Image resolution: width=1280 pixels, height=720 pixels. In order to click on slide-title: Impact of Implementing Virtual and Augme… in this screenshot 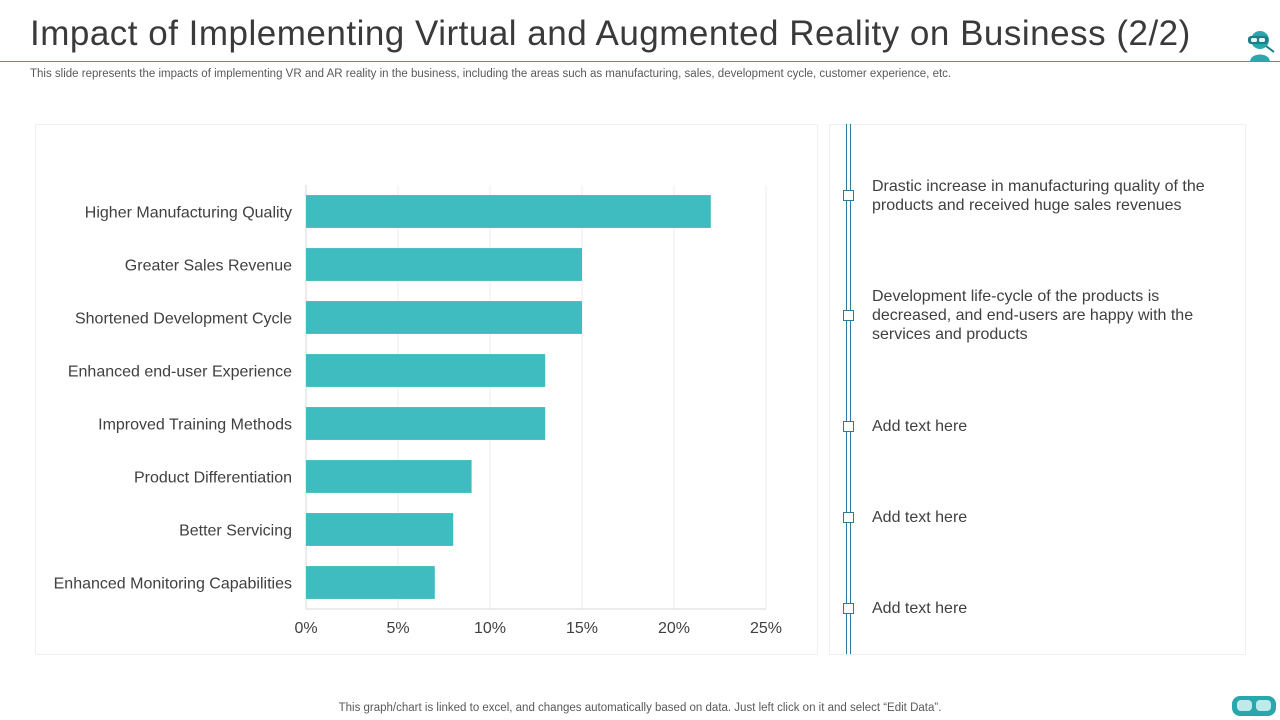, I will do `click(610, 33)`.